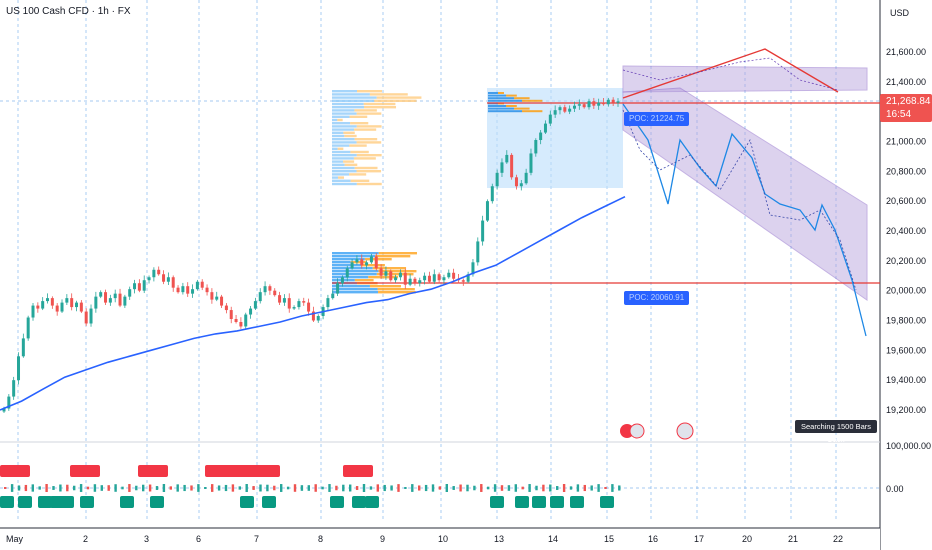 Image resolution: width=932 pixels, height=550 pixels. What do you see at coordinates (906, 410) in the screenshot?
I see `y-tick-label: 19,200.00` at bounding box center [906, 410].